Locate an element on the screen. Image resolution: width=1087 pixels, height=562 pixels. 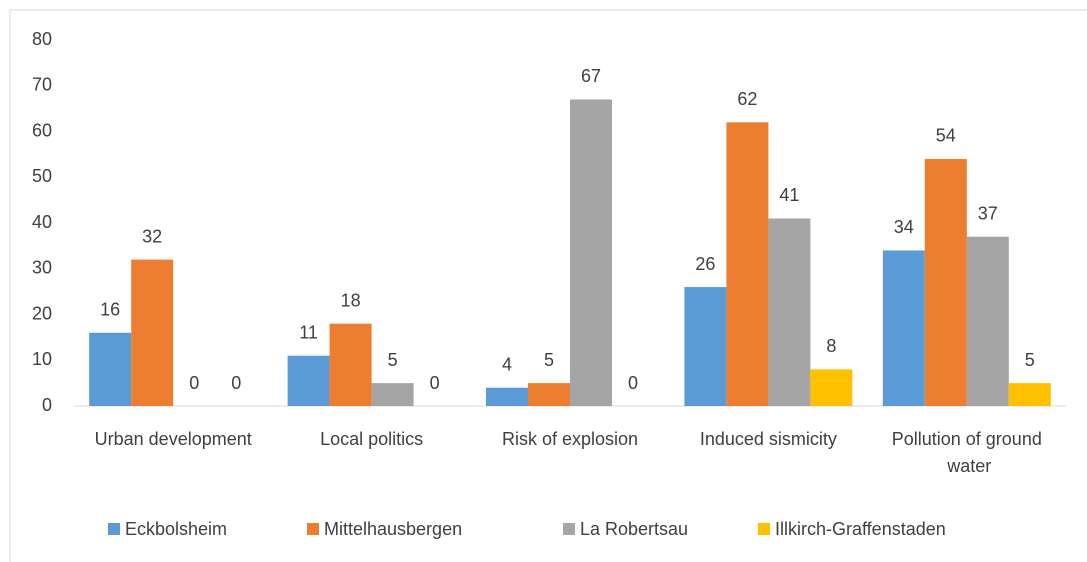
x-tick-label: Risk of explosion is located at coordinates (570, 439).